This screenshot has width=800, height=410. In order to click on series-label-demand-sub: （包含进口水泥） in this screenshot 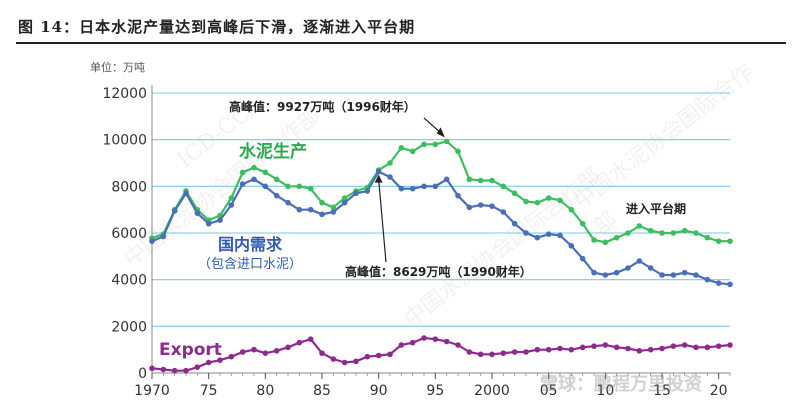, I will do `click(250, 264)`.